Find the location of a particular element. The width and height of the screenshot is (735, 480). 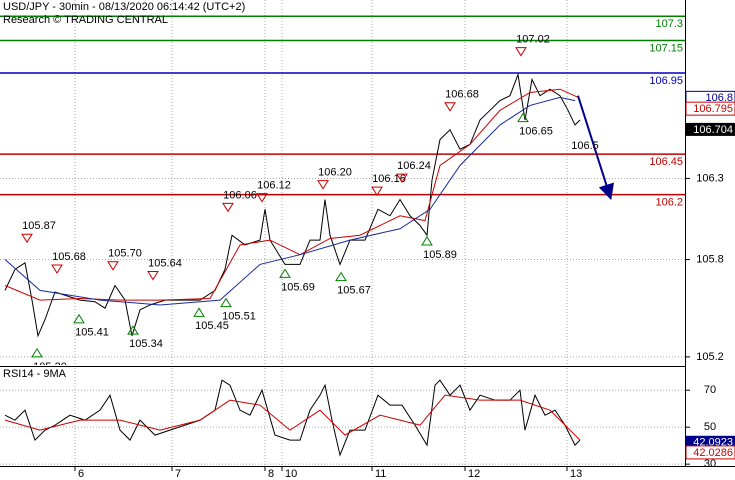

price-tag-label: 106.8 is located at coordinates (719, 98).